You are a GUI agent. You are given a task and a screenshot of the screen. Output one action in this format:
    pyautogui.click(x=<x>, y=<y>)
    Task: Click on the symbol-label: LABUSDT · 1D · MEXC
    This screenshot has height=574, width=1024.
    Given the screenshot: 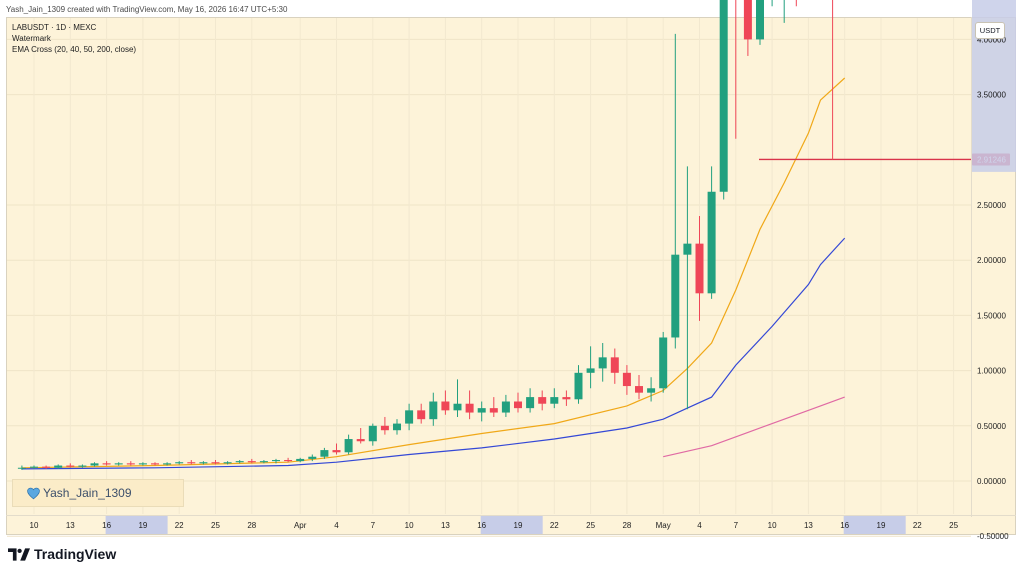 What is the action you would take?
    pyautogui.click(x=54, y=27)
    